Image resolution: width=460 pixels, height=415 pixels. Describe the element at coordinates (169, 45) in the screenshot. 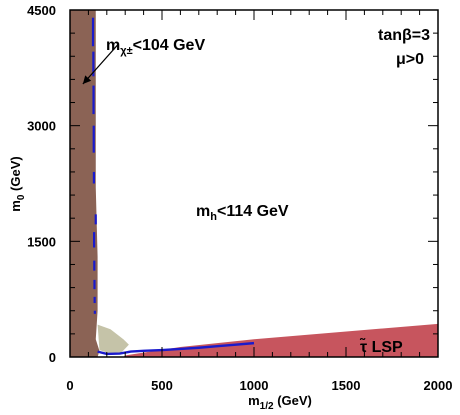

I see `chargino-label-suffix: <104 GeV` at that location.